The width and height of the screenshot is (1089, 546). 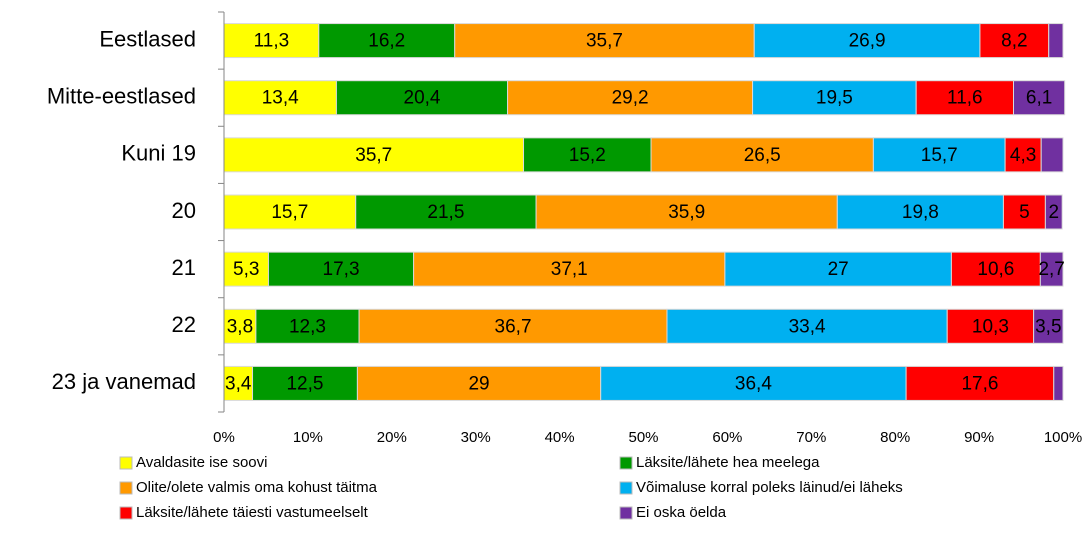 I want to click on x-tick-label: 70%, so click(x=811, y=437).